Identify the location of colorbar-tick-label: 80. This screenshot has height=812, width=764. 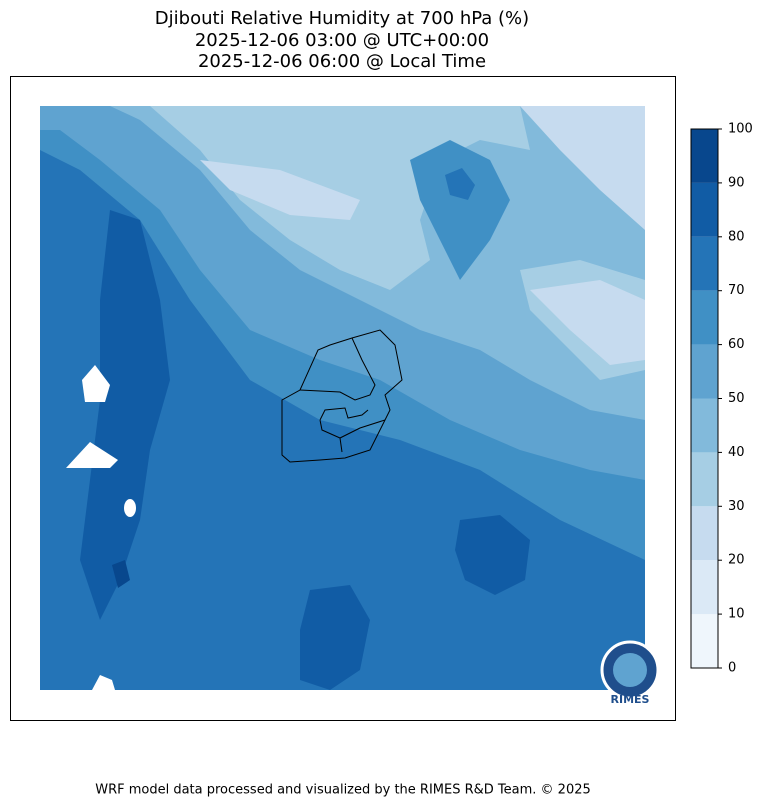
(736, 236).